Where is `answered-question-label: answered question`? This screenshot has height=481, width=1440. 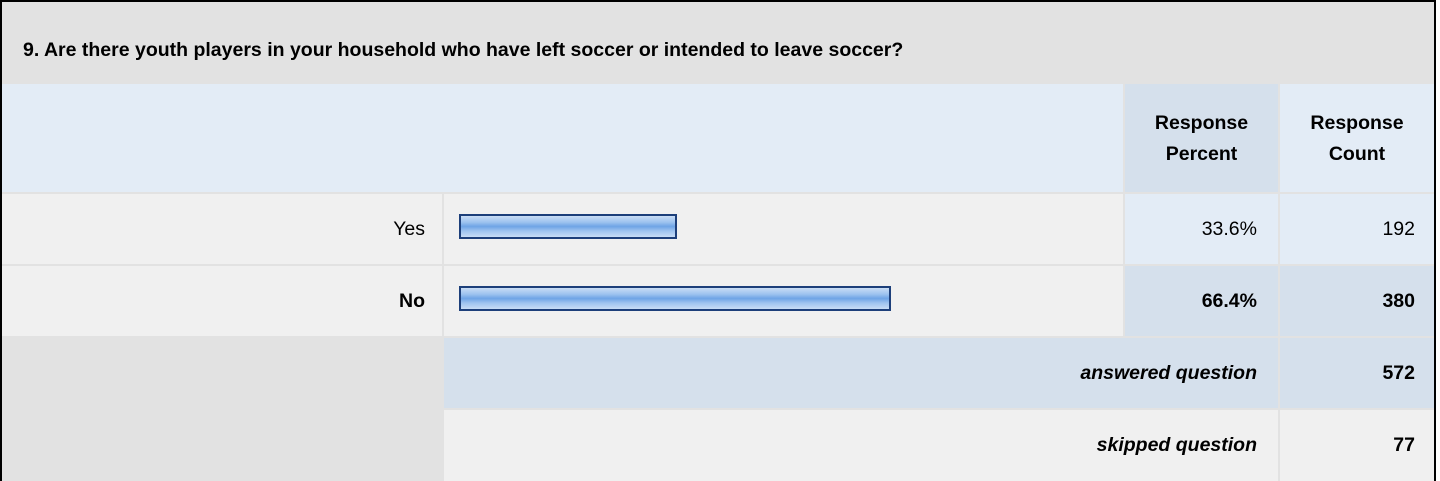
answered-question-label: answered question is located at coordinates (861, 373).